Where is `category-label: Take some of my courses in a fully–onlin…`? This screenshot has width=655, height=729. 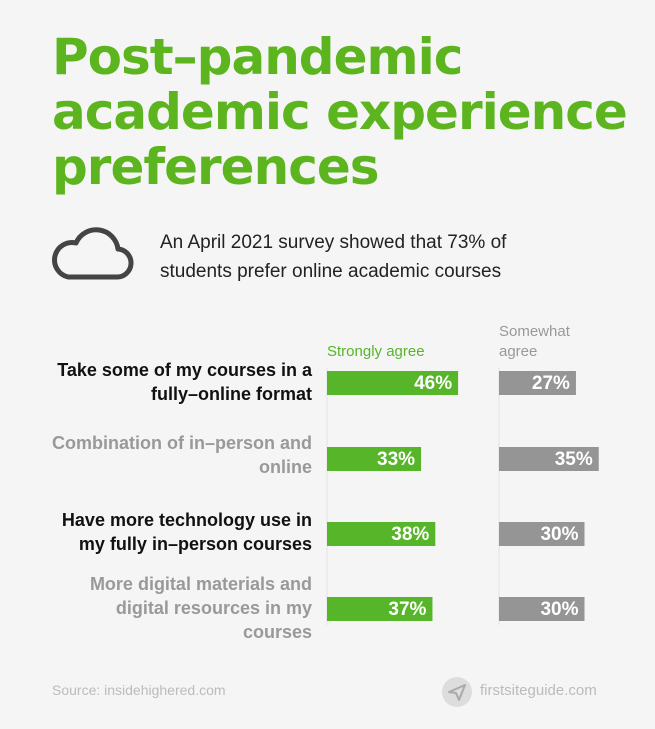
category-label: Take some of my courses in a fully–onlin… is located at coordinates (184, 382).